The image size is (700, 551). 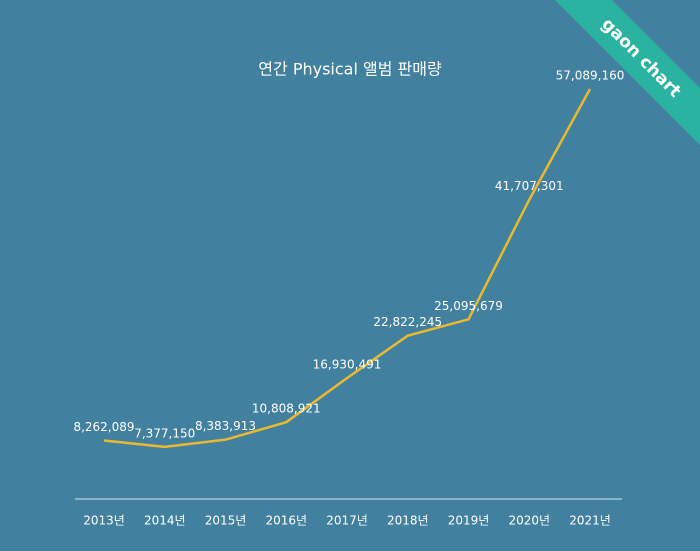 I want to click on data-label: 25,095,679, so click(x=468, y=306).